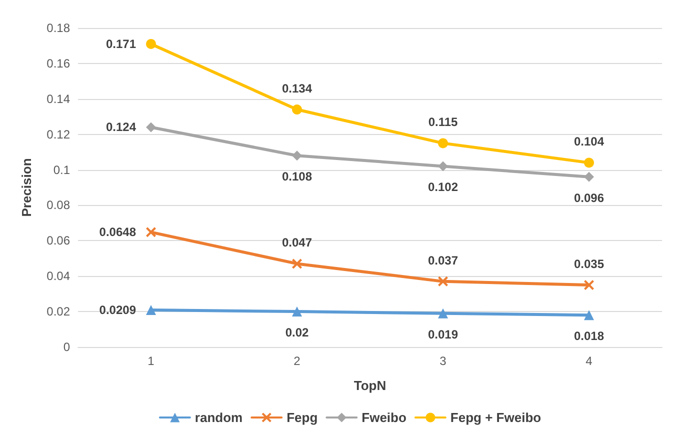  I want to click on legend-label: Fepg + Fweibo, so click(496, 417).